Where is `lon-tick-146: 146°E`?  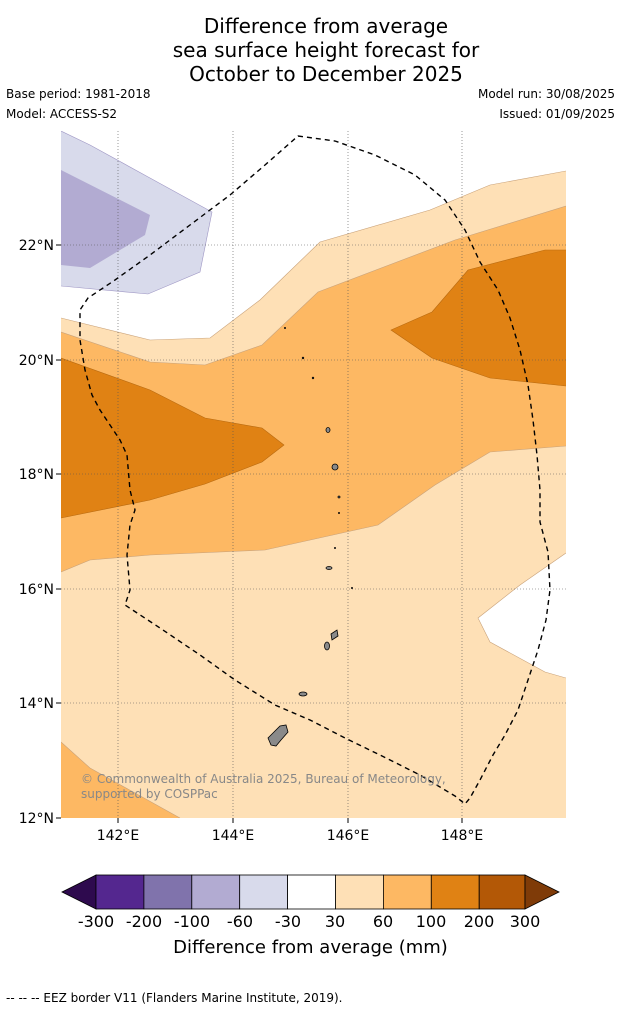
lon-tick-146: 146°E is located at coordinates (348, 836).